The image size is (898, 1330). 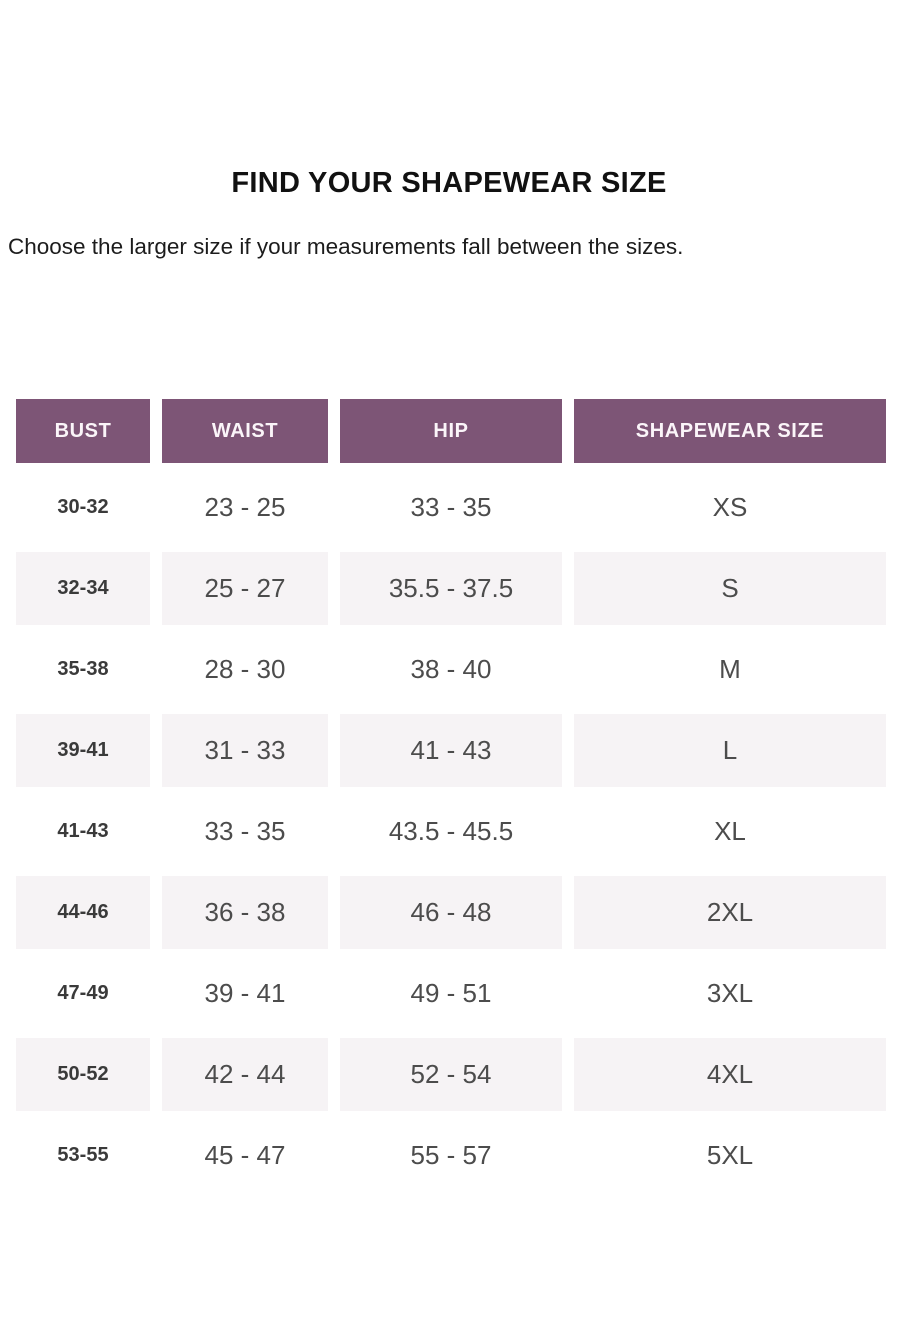 I want to click on size-cell: 4XL, so click(x=730, y=1074).